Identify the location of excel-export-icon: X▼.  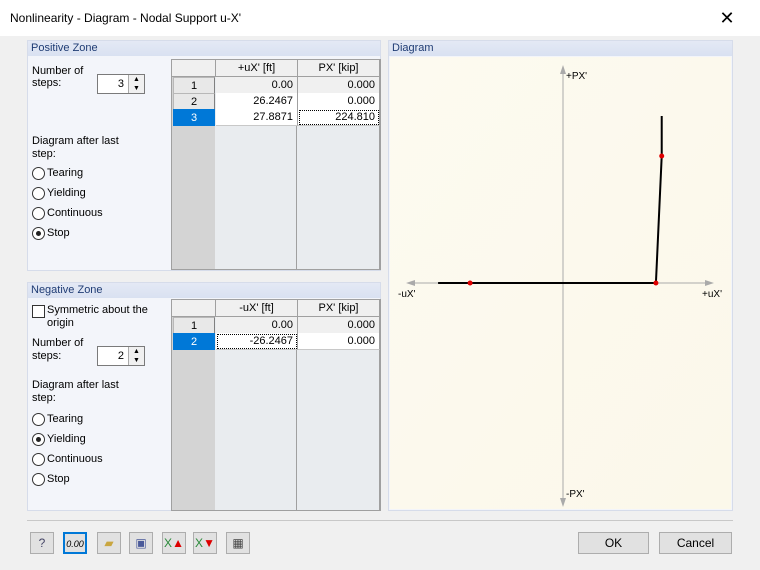
(205, 543).